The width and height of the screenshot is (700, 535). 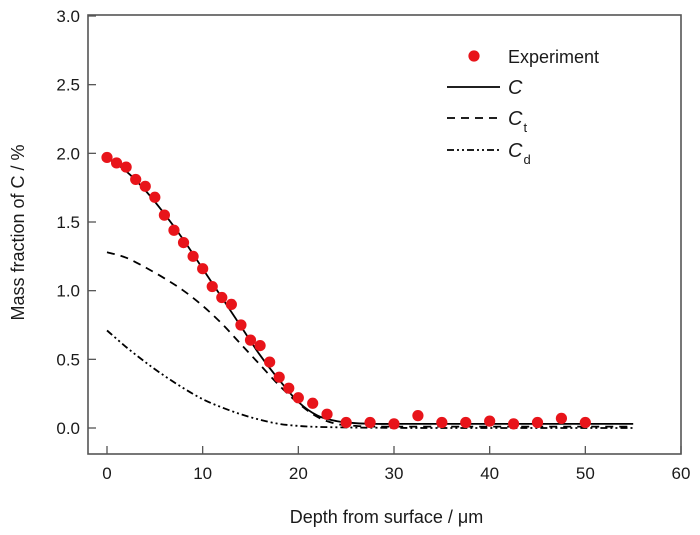 What do you see at coordinates (474, 56) in the screenshot?
I see `legend-marker-experiment` at bounding box center [474, 56].